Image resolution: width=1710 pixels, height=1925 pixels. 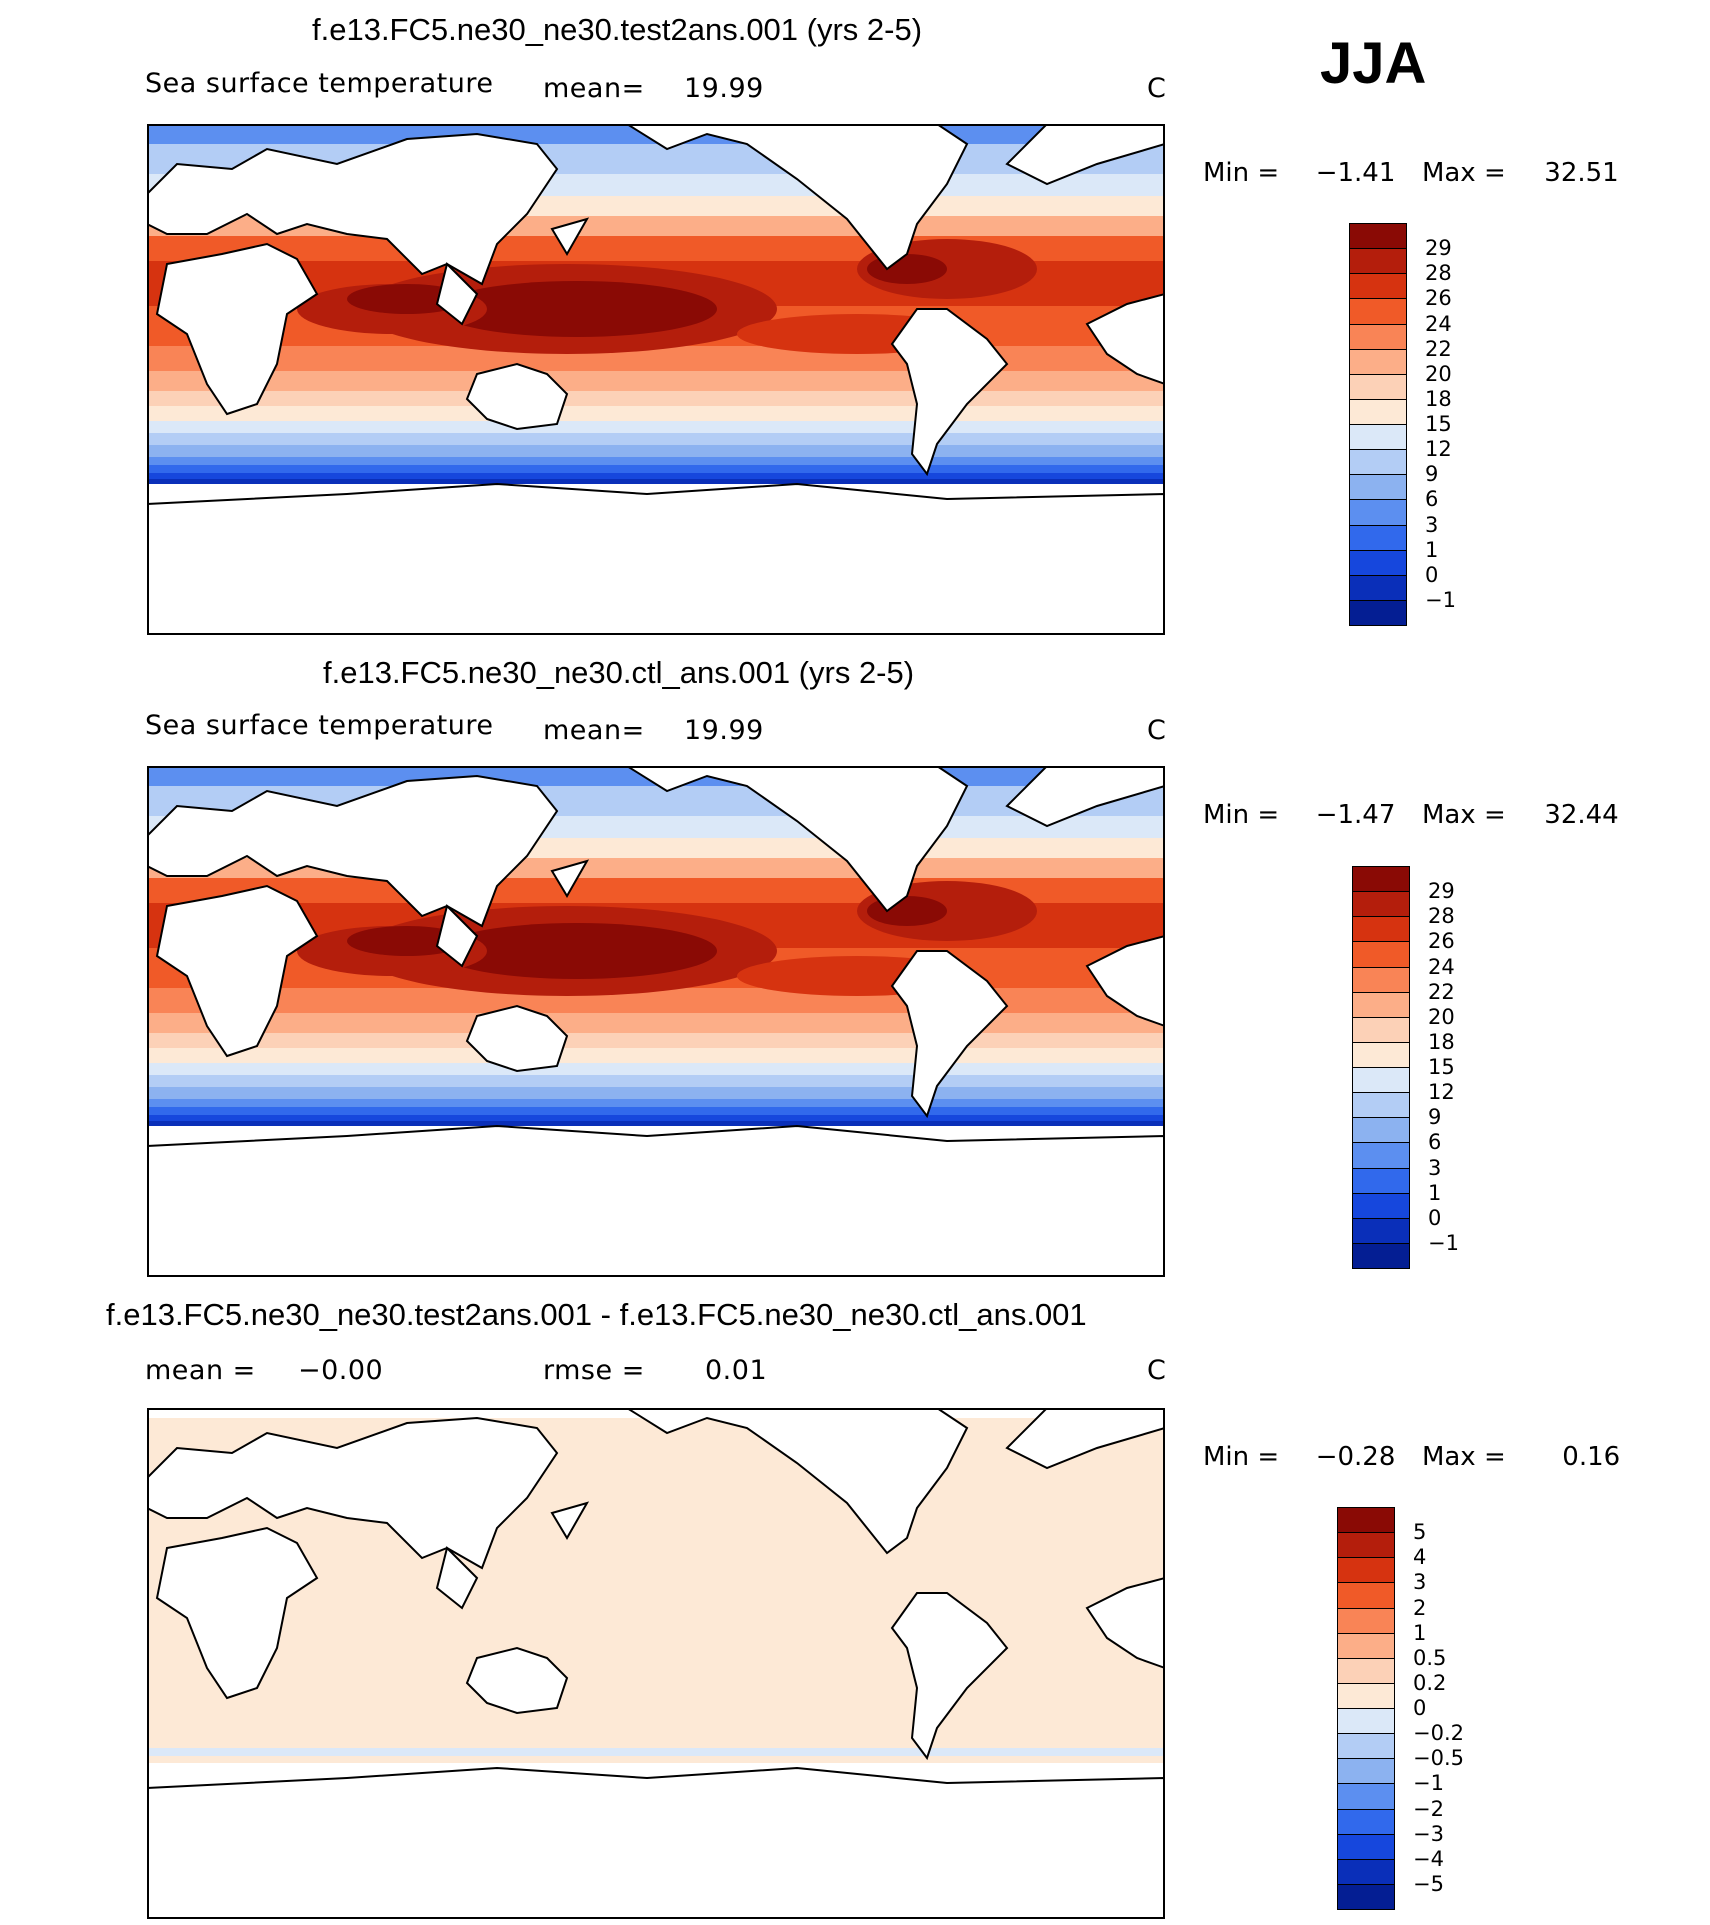 What do you see at coordinates (1428, 1808) in the screenshot?
I see `colorbar-tick-label: −2` at bounding box center [1428, 1808].